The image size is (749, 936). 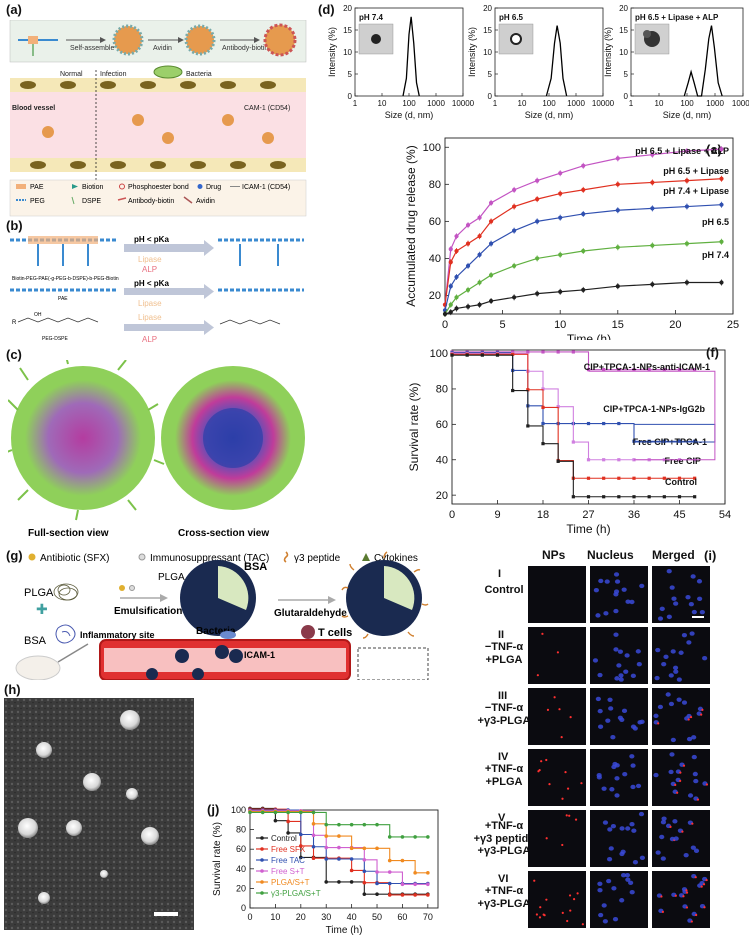 I want to click on polymer-chain-icon, so click(x=38, y=46).